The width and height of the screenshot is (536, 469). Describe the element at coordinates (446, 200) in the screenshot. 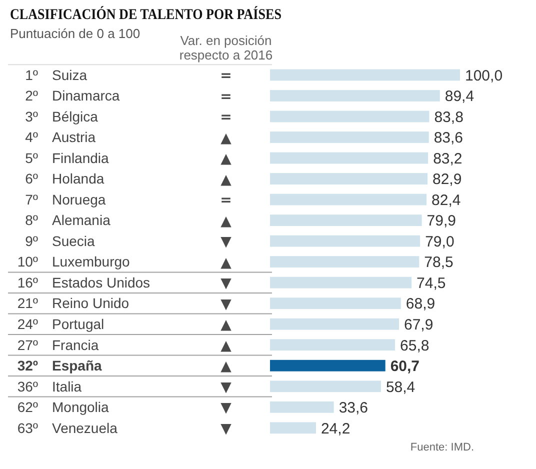

I see `data-label: 82,4` at that location.